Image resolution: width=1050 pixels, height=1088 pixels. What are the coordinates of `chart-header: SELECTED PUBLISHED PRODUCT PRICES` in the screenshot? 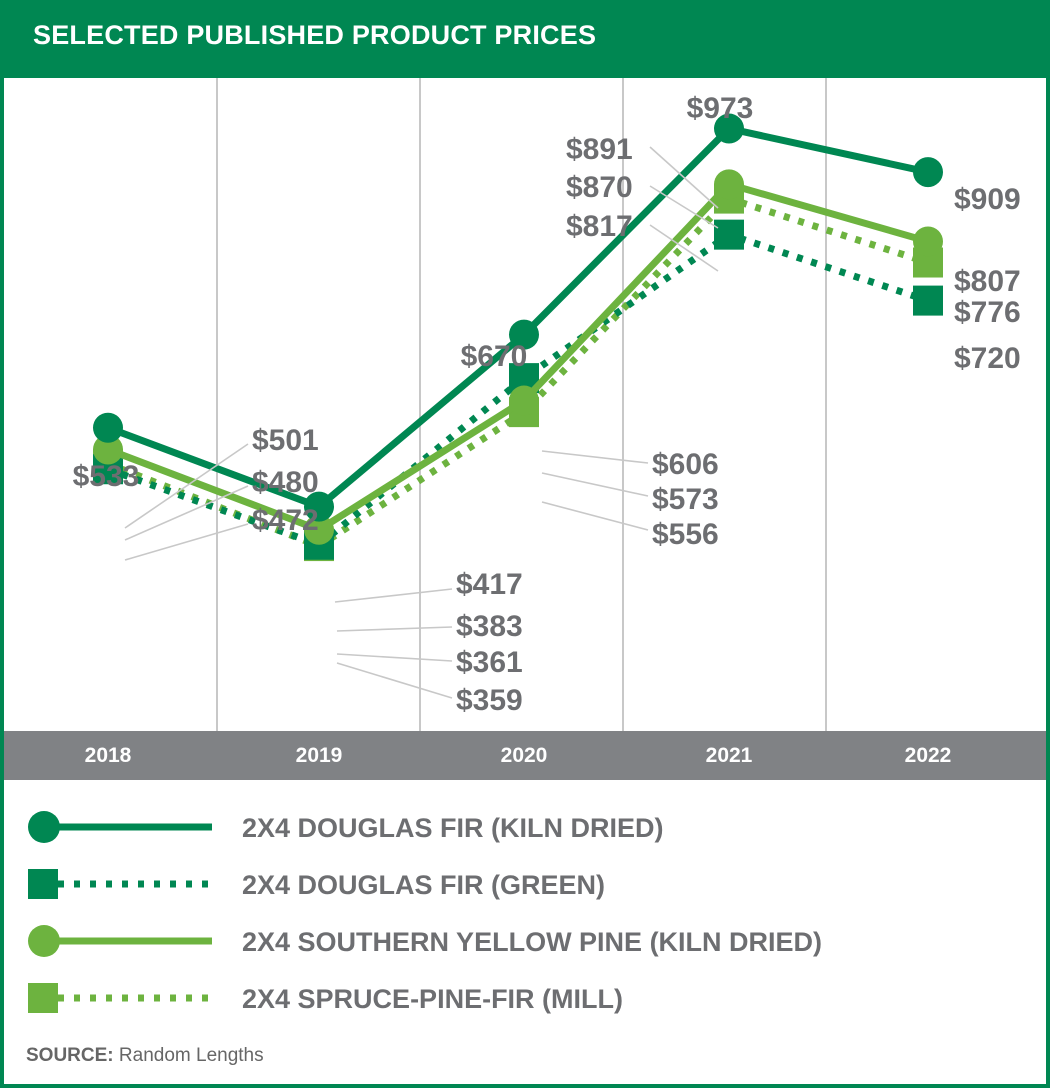 It's located at (525, 39).